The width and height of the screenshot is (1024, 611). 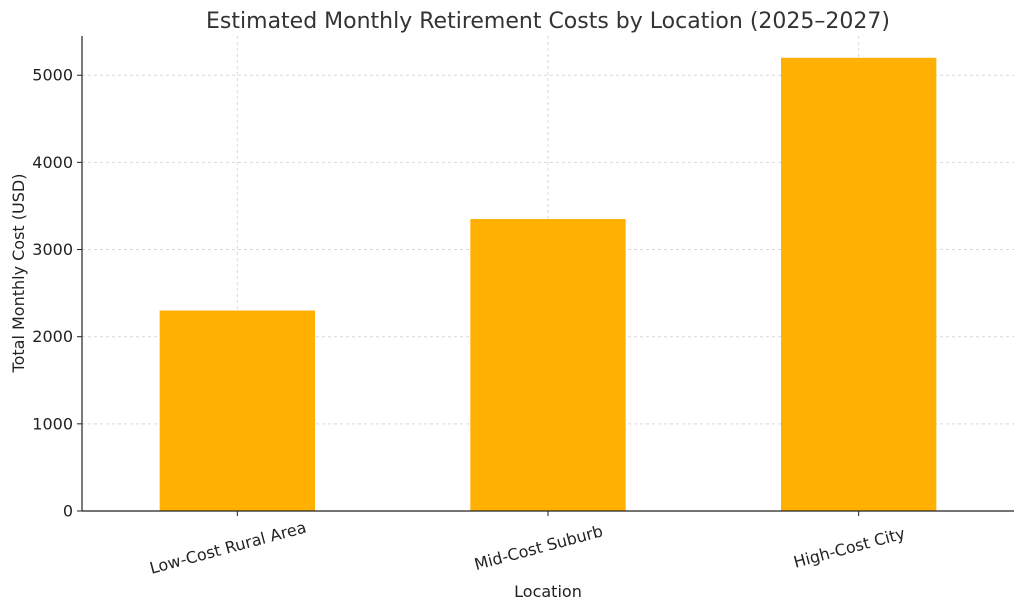 I want to click on y-tick-label: 0, so click(x=68, y=511).